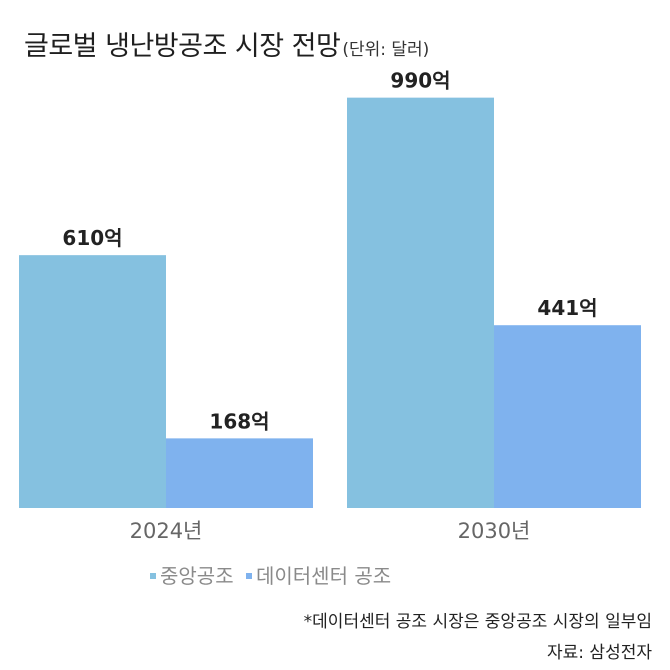 The height and width of the screenshot is (670, 670). Describe the element at coordinates (182, 46) in the screenshot. I see `chart-title: 글로벌 냉난방공조 시장 전망` at that location.